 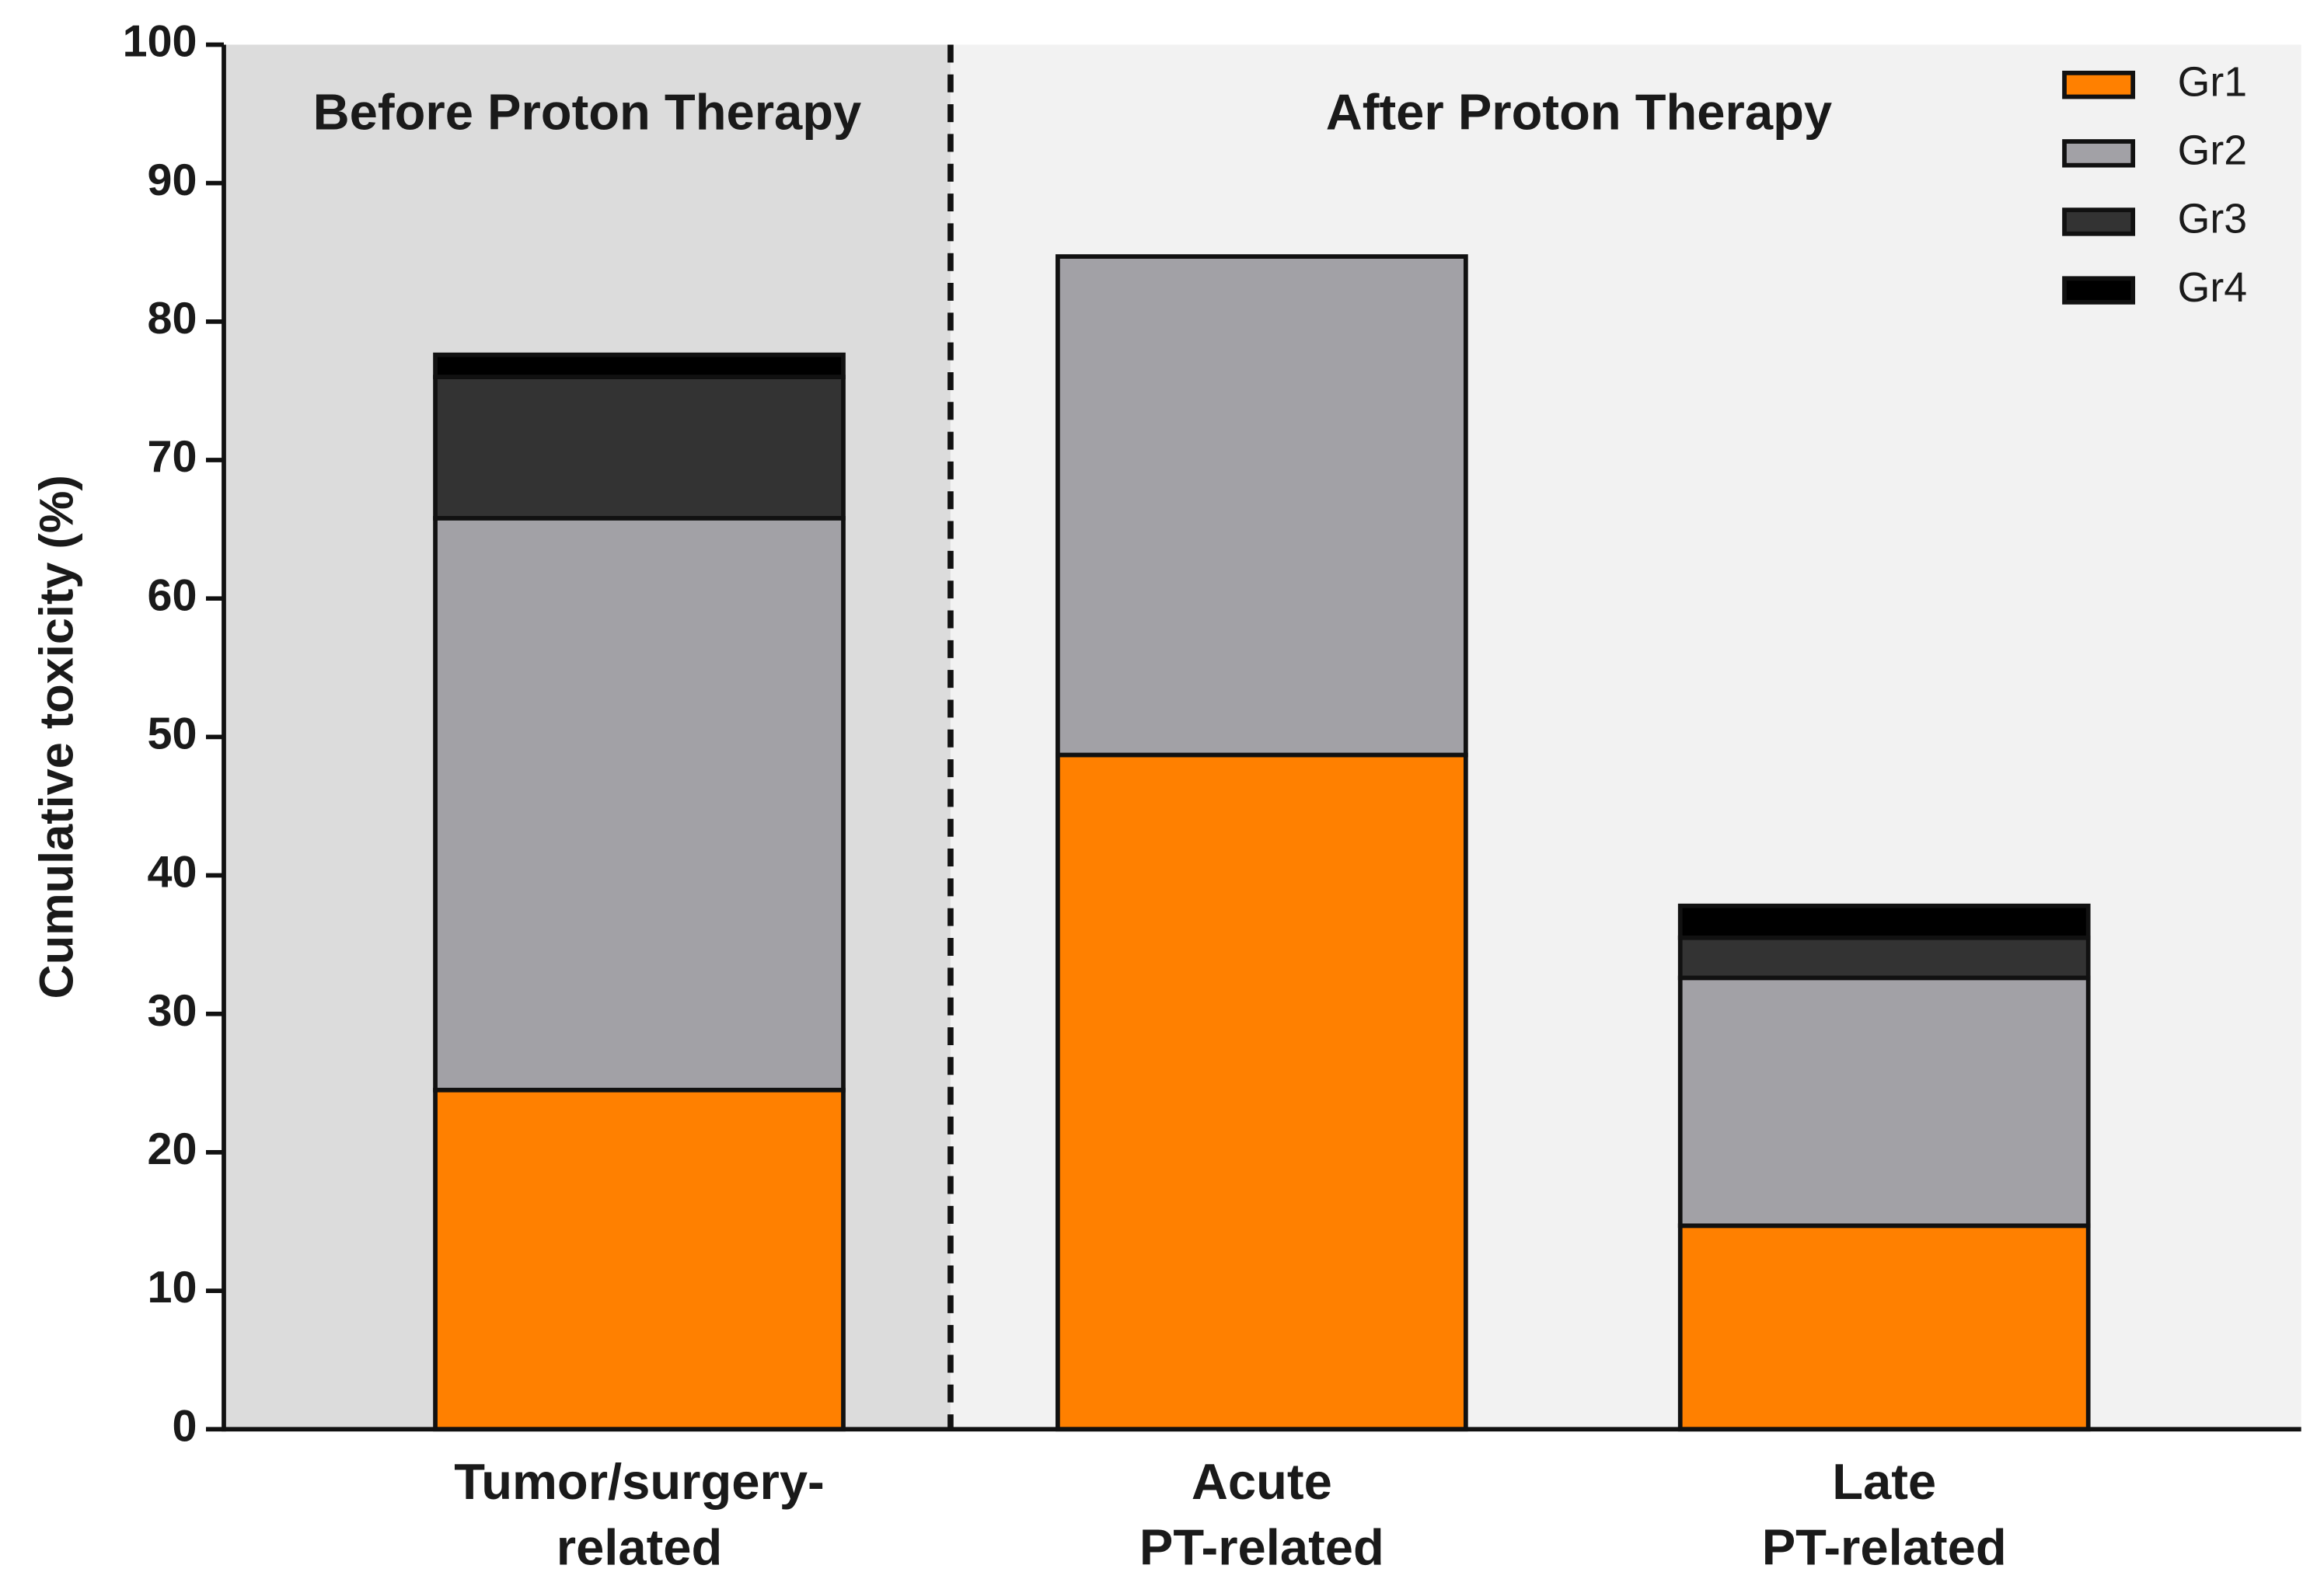 What do you see at coordinates (172, 1287) in the screenshot?
I see `y-tick-label: 10` at bounding box center [172, 1287].